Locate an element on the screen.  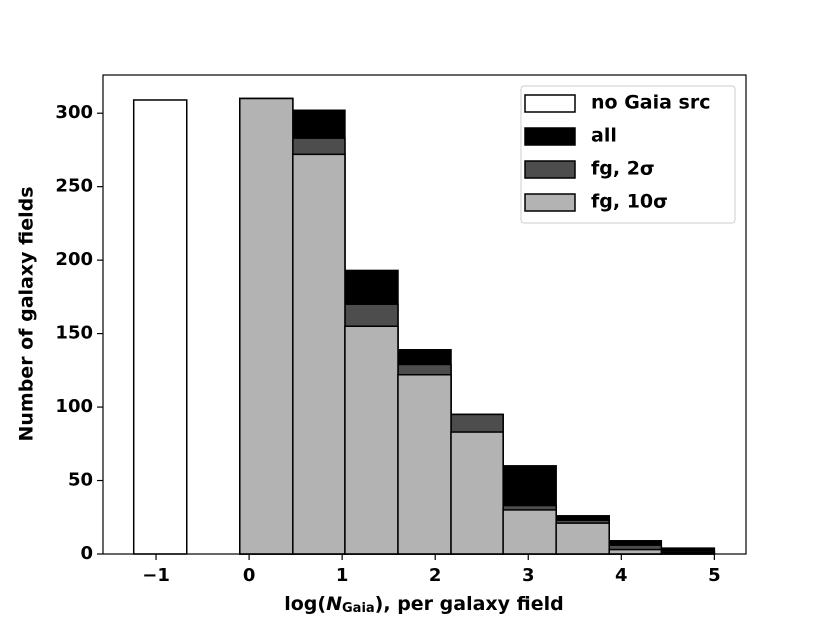
y-tick-label: 300 is located at coordinates (74, 112).